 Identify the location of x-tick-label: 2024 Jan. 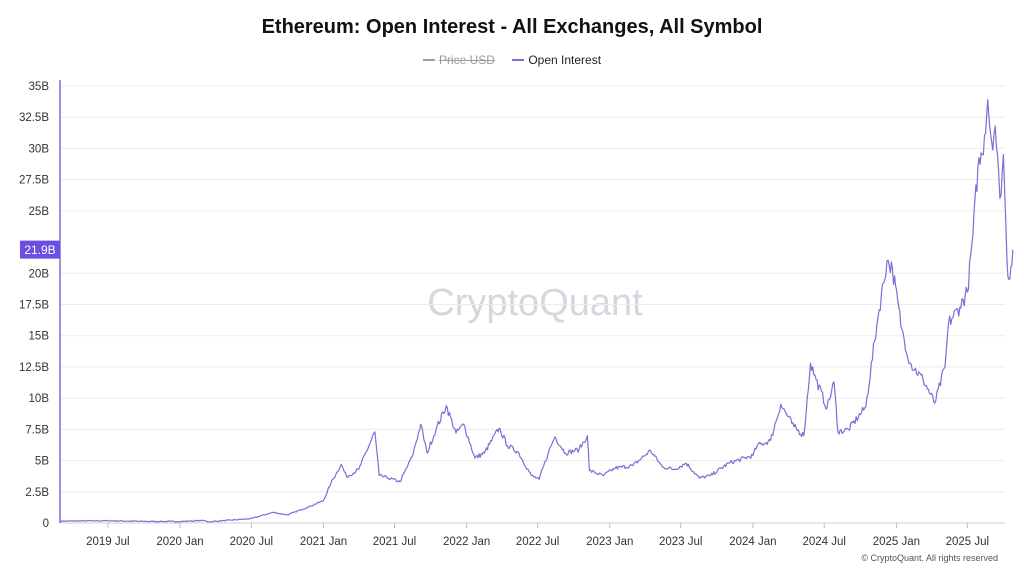
(752, 542).